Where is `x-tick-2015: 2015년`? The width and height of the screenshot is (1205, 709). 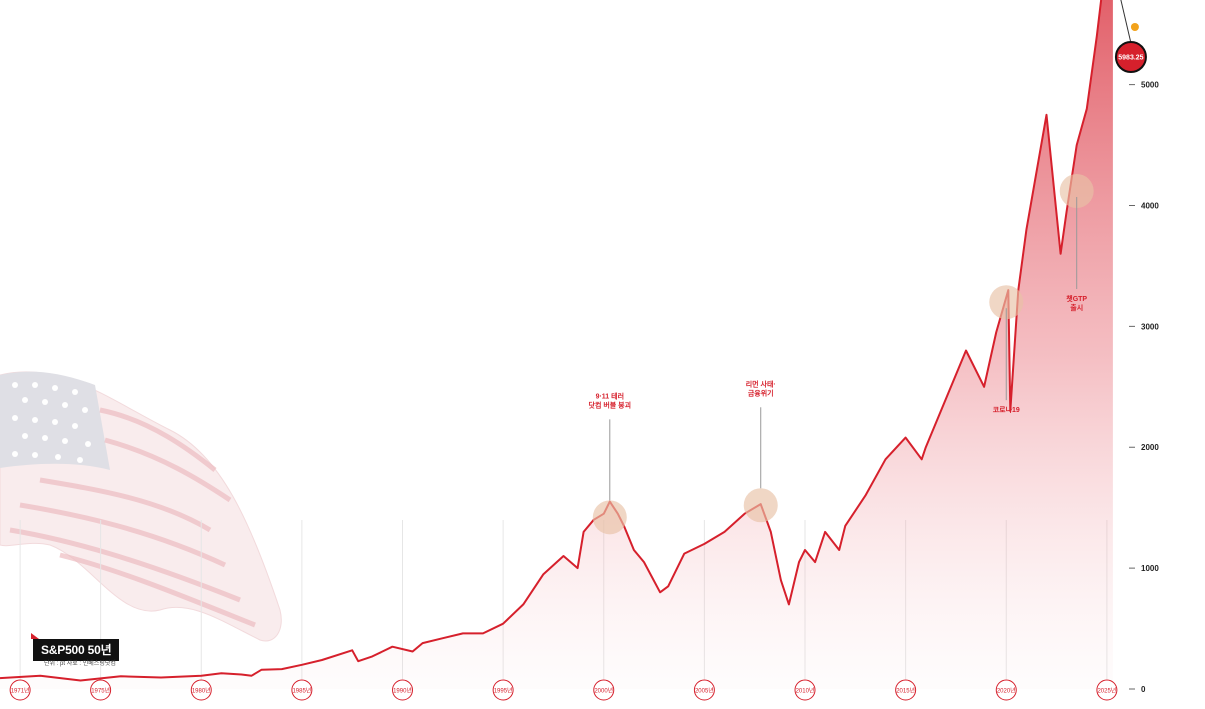 x-tick-2015: 2015년 is located at coordinates (906, 690).